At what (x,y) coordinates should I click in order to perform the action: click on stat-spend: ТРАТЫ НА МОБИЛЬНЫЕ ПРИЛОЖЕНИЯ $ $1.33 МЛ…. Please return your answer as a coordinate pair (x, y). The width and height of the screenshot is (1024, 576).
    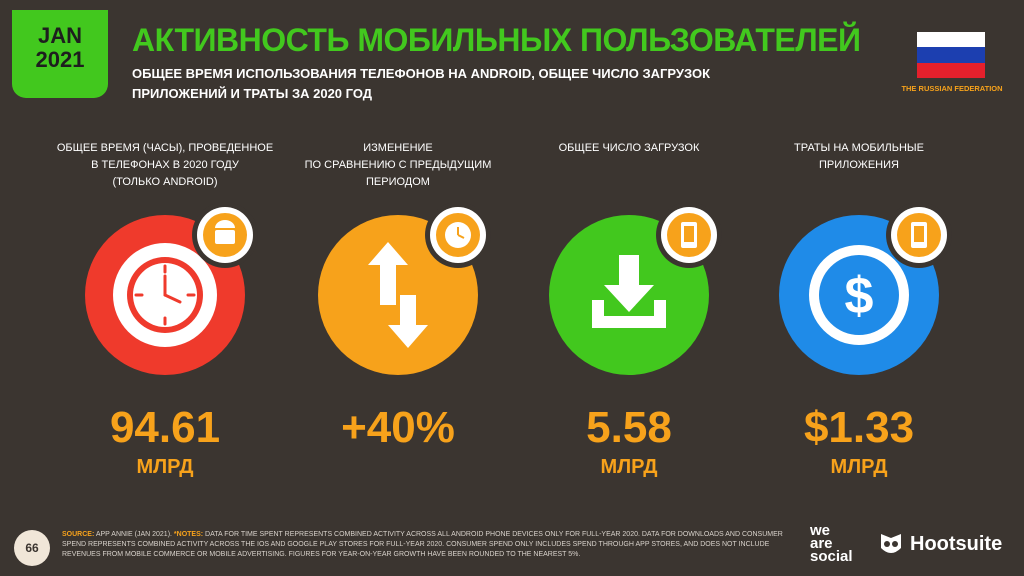
    Looking at the image, I should click on (859, 309).